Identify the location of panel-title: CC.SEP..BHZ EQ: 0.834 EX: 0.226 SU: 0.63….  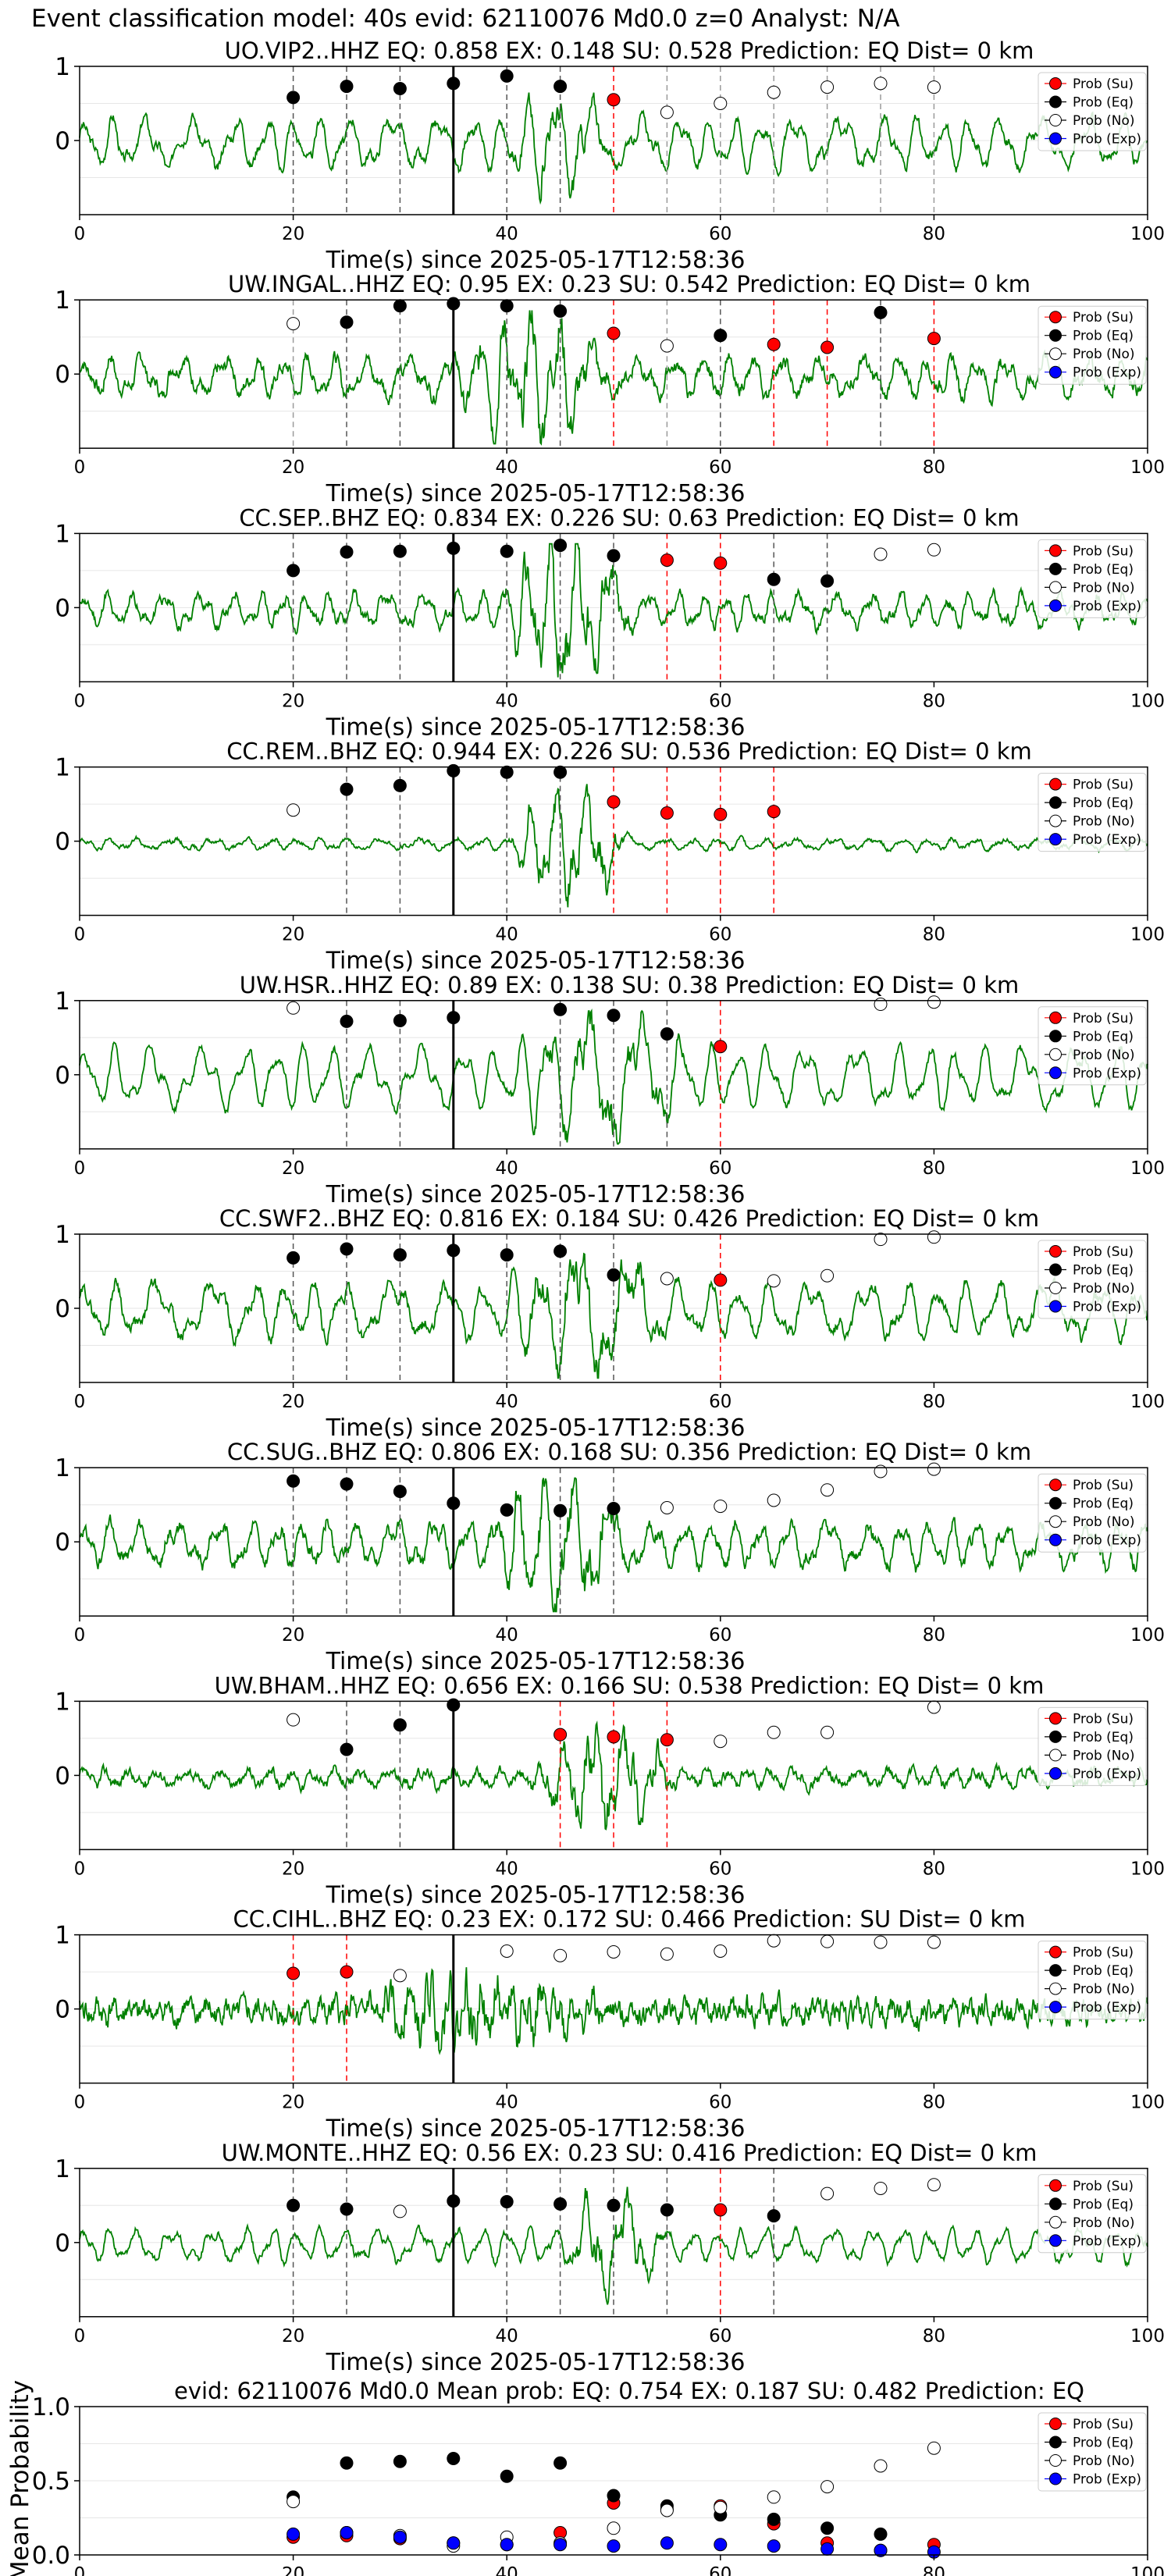
(629, 517).